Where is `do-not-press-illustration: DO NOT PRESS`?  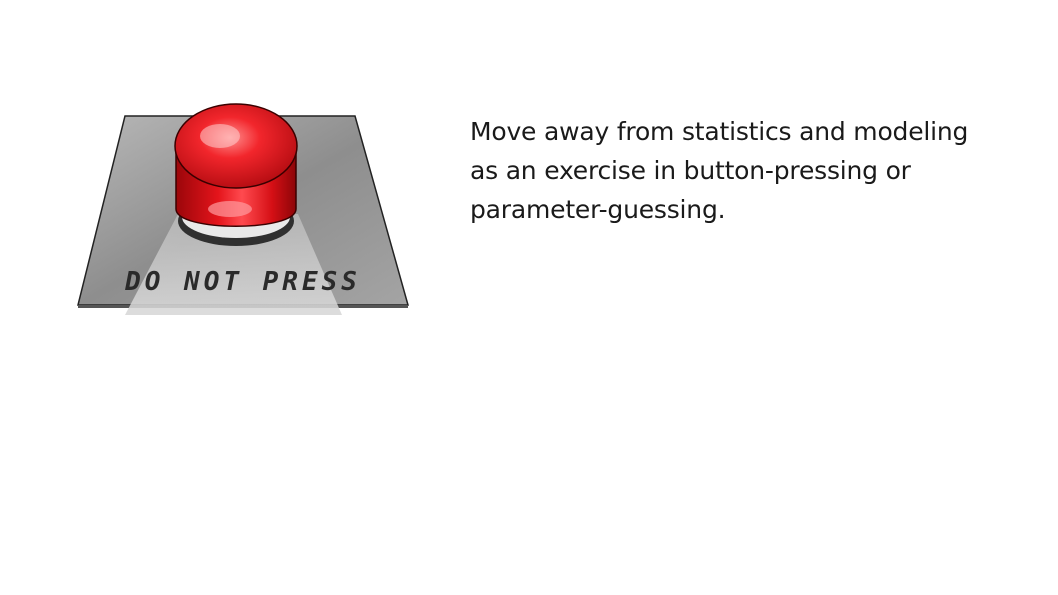 do-not-press-illustration: DO NOT PRESS is located at coordinates (245, 208).